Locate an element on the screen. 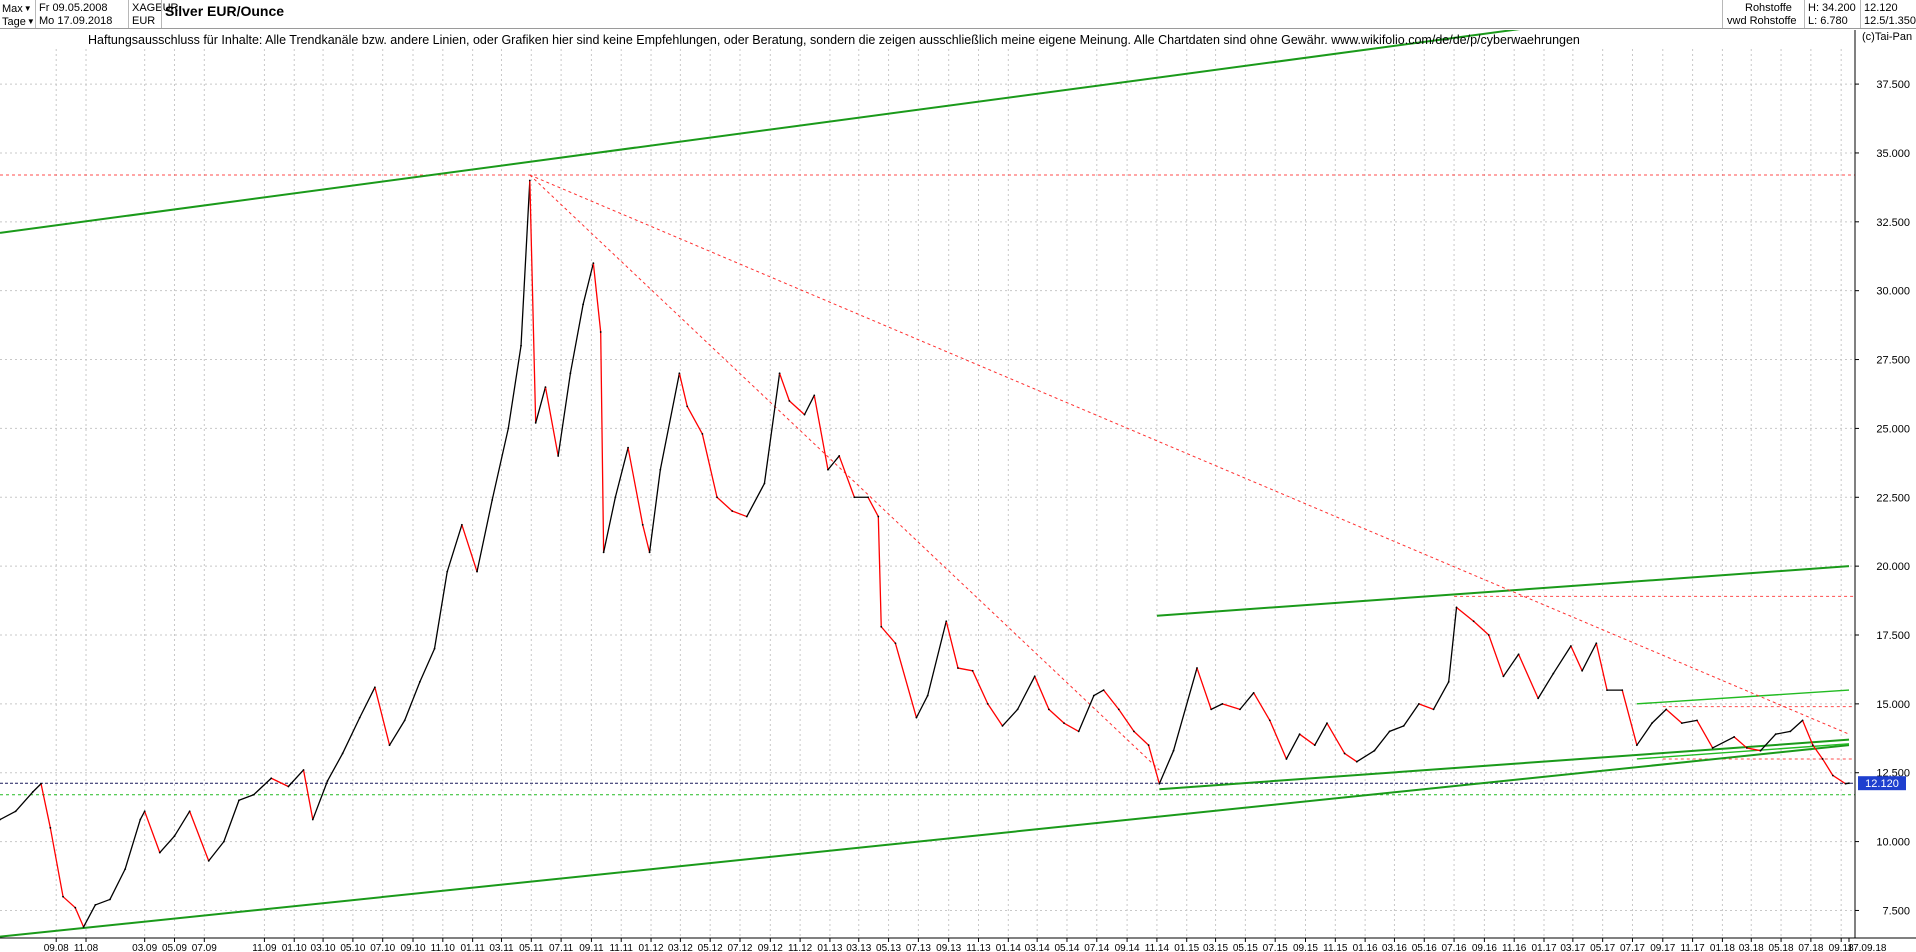  x-tick-label: 03.17 is located at coordinates (1572, 947).